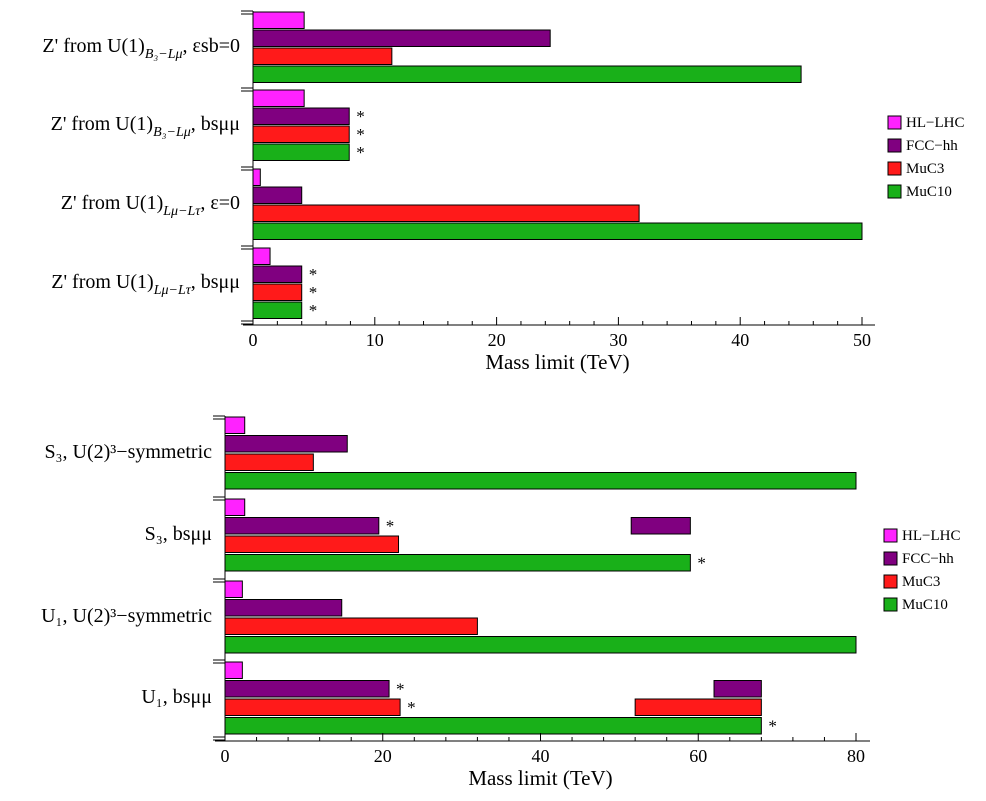 The height and width of the screenshot is (801, 986). What do you see at coordinates (128, 452) in the screenshot?
I see `category-label: S₃, U(2)³−symmetric` at bounding box center [128, 452].